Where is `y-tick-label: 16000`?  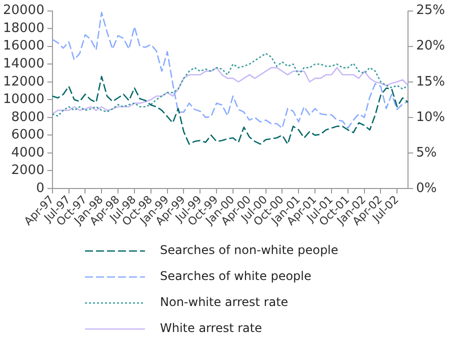
y-tick-label: 16000 is located at coordinates (23, 46).